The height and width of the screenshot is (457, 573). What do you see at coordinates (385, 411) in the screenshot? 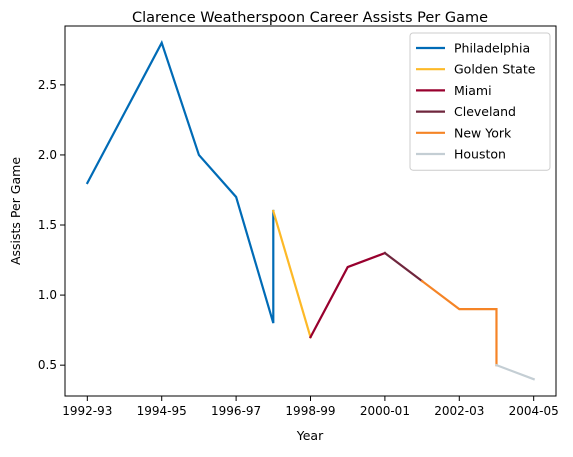
I see `x-tick-label-4: 2000-01` at bounding box center [385, 411].